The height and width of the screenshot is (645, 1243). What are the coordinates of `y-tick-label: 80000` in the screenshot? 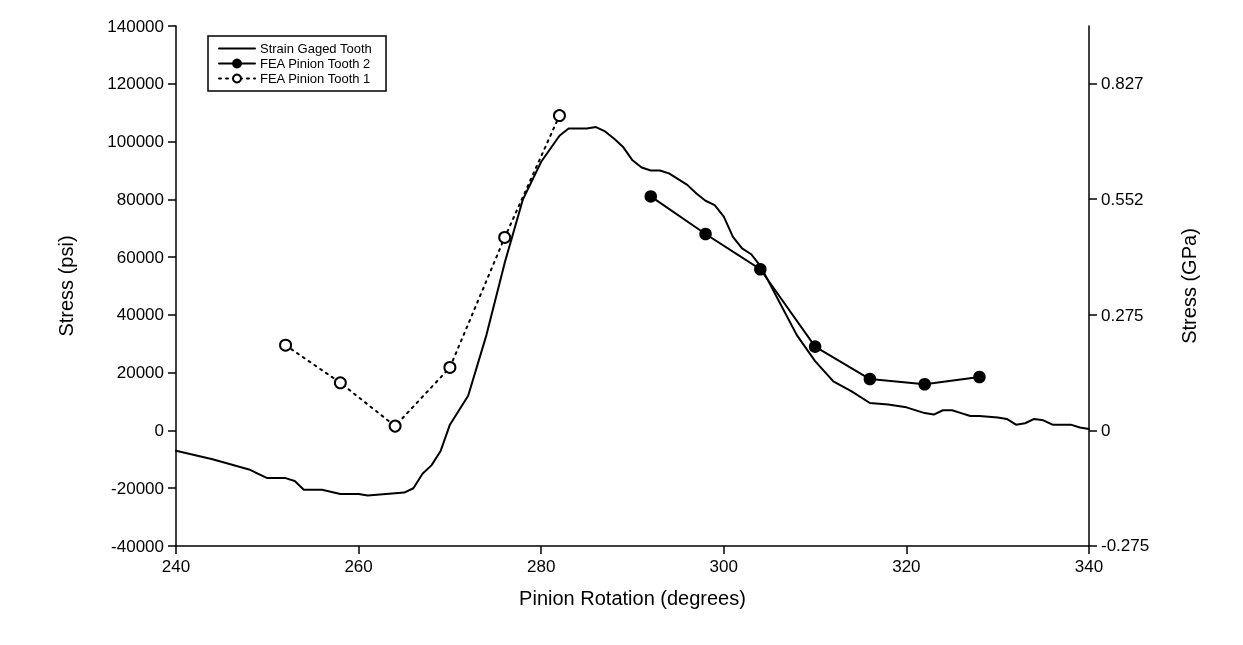 It's located at (140, 199).